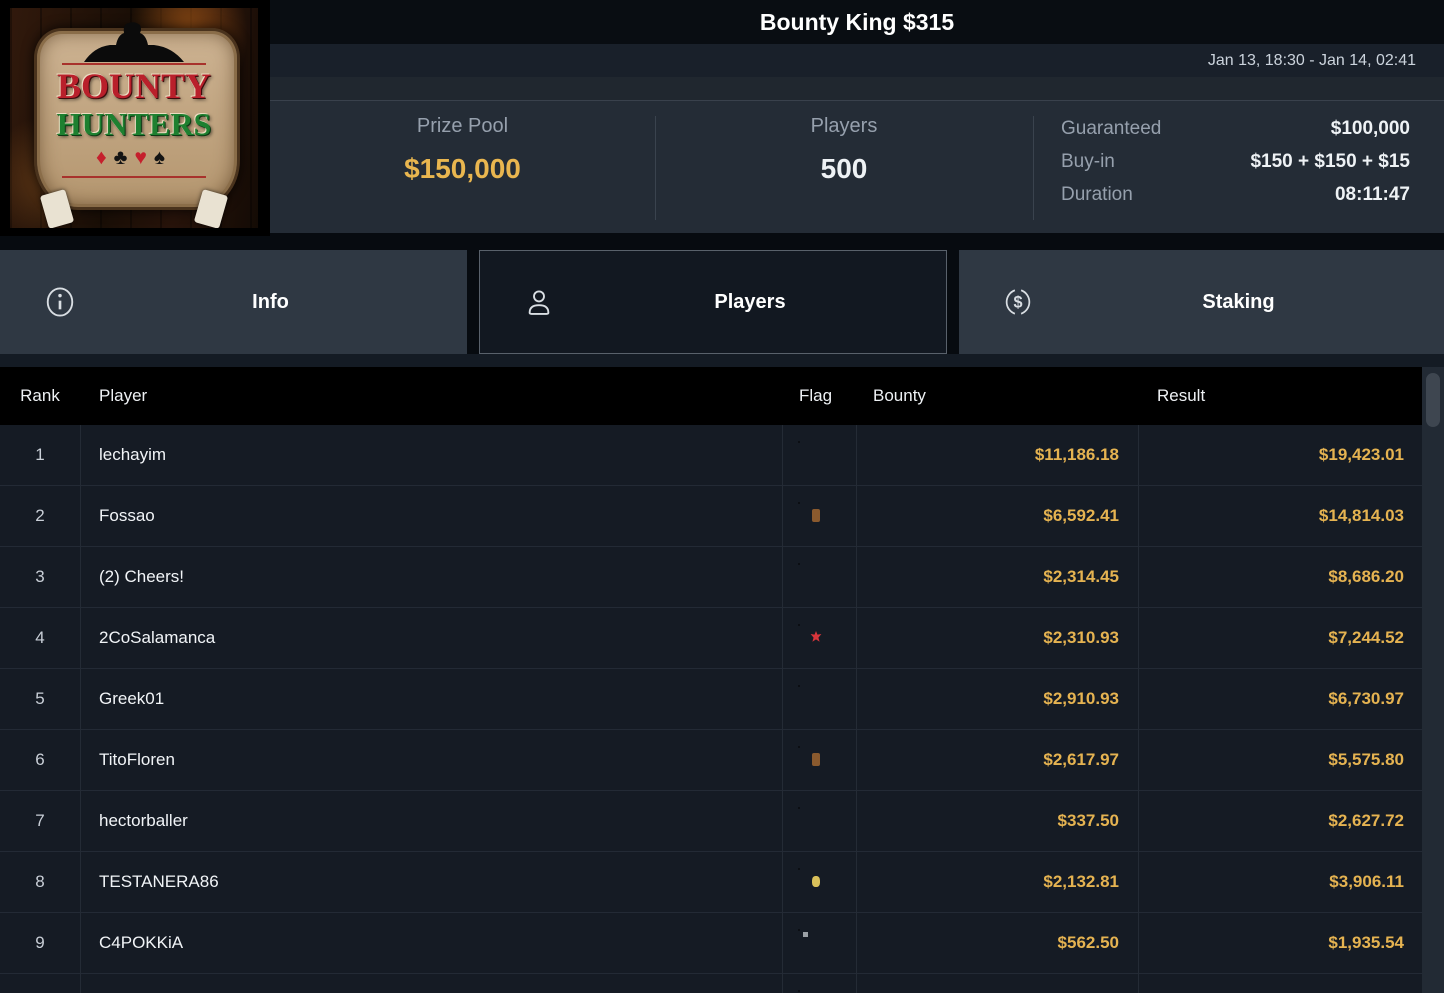 Image resolution: width=1444 pixels, height=993 pixels. I want to click on rank-cell: 1, so click(40, 454).